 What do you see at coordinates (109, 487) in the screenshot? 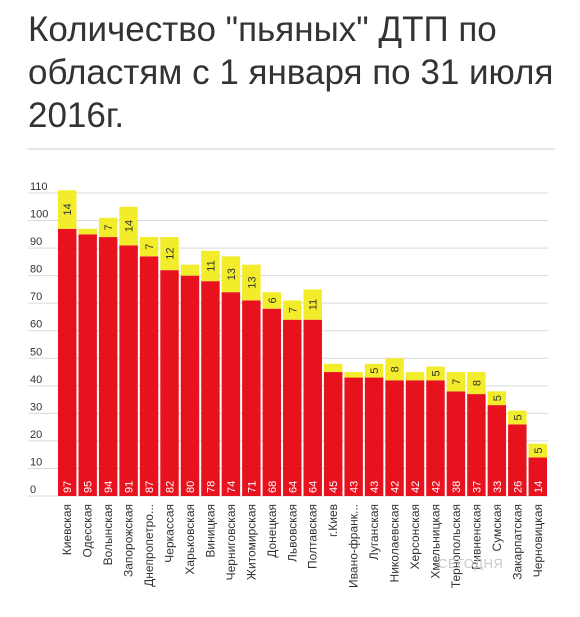
I see `base-value-label: 94` at bounding box center [109, 487].